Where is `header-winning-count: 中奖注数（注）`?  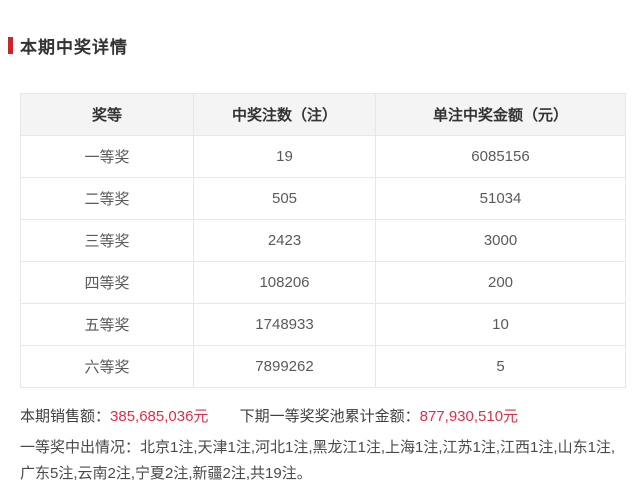
header-winning-count: 中奖注数（注） is located at coordinates (284, 114).